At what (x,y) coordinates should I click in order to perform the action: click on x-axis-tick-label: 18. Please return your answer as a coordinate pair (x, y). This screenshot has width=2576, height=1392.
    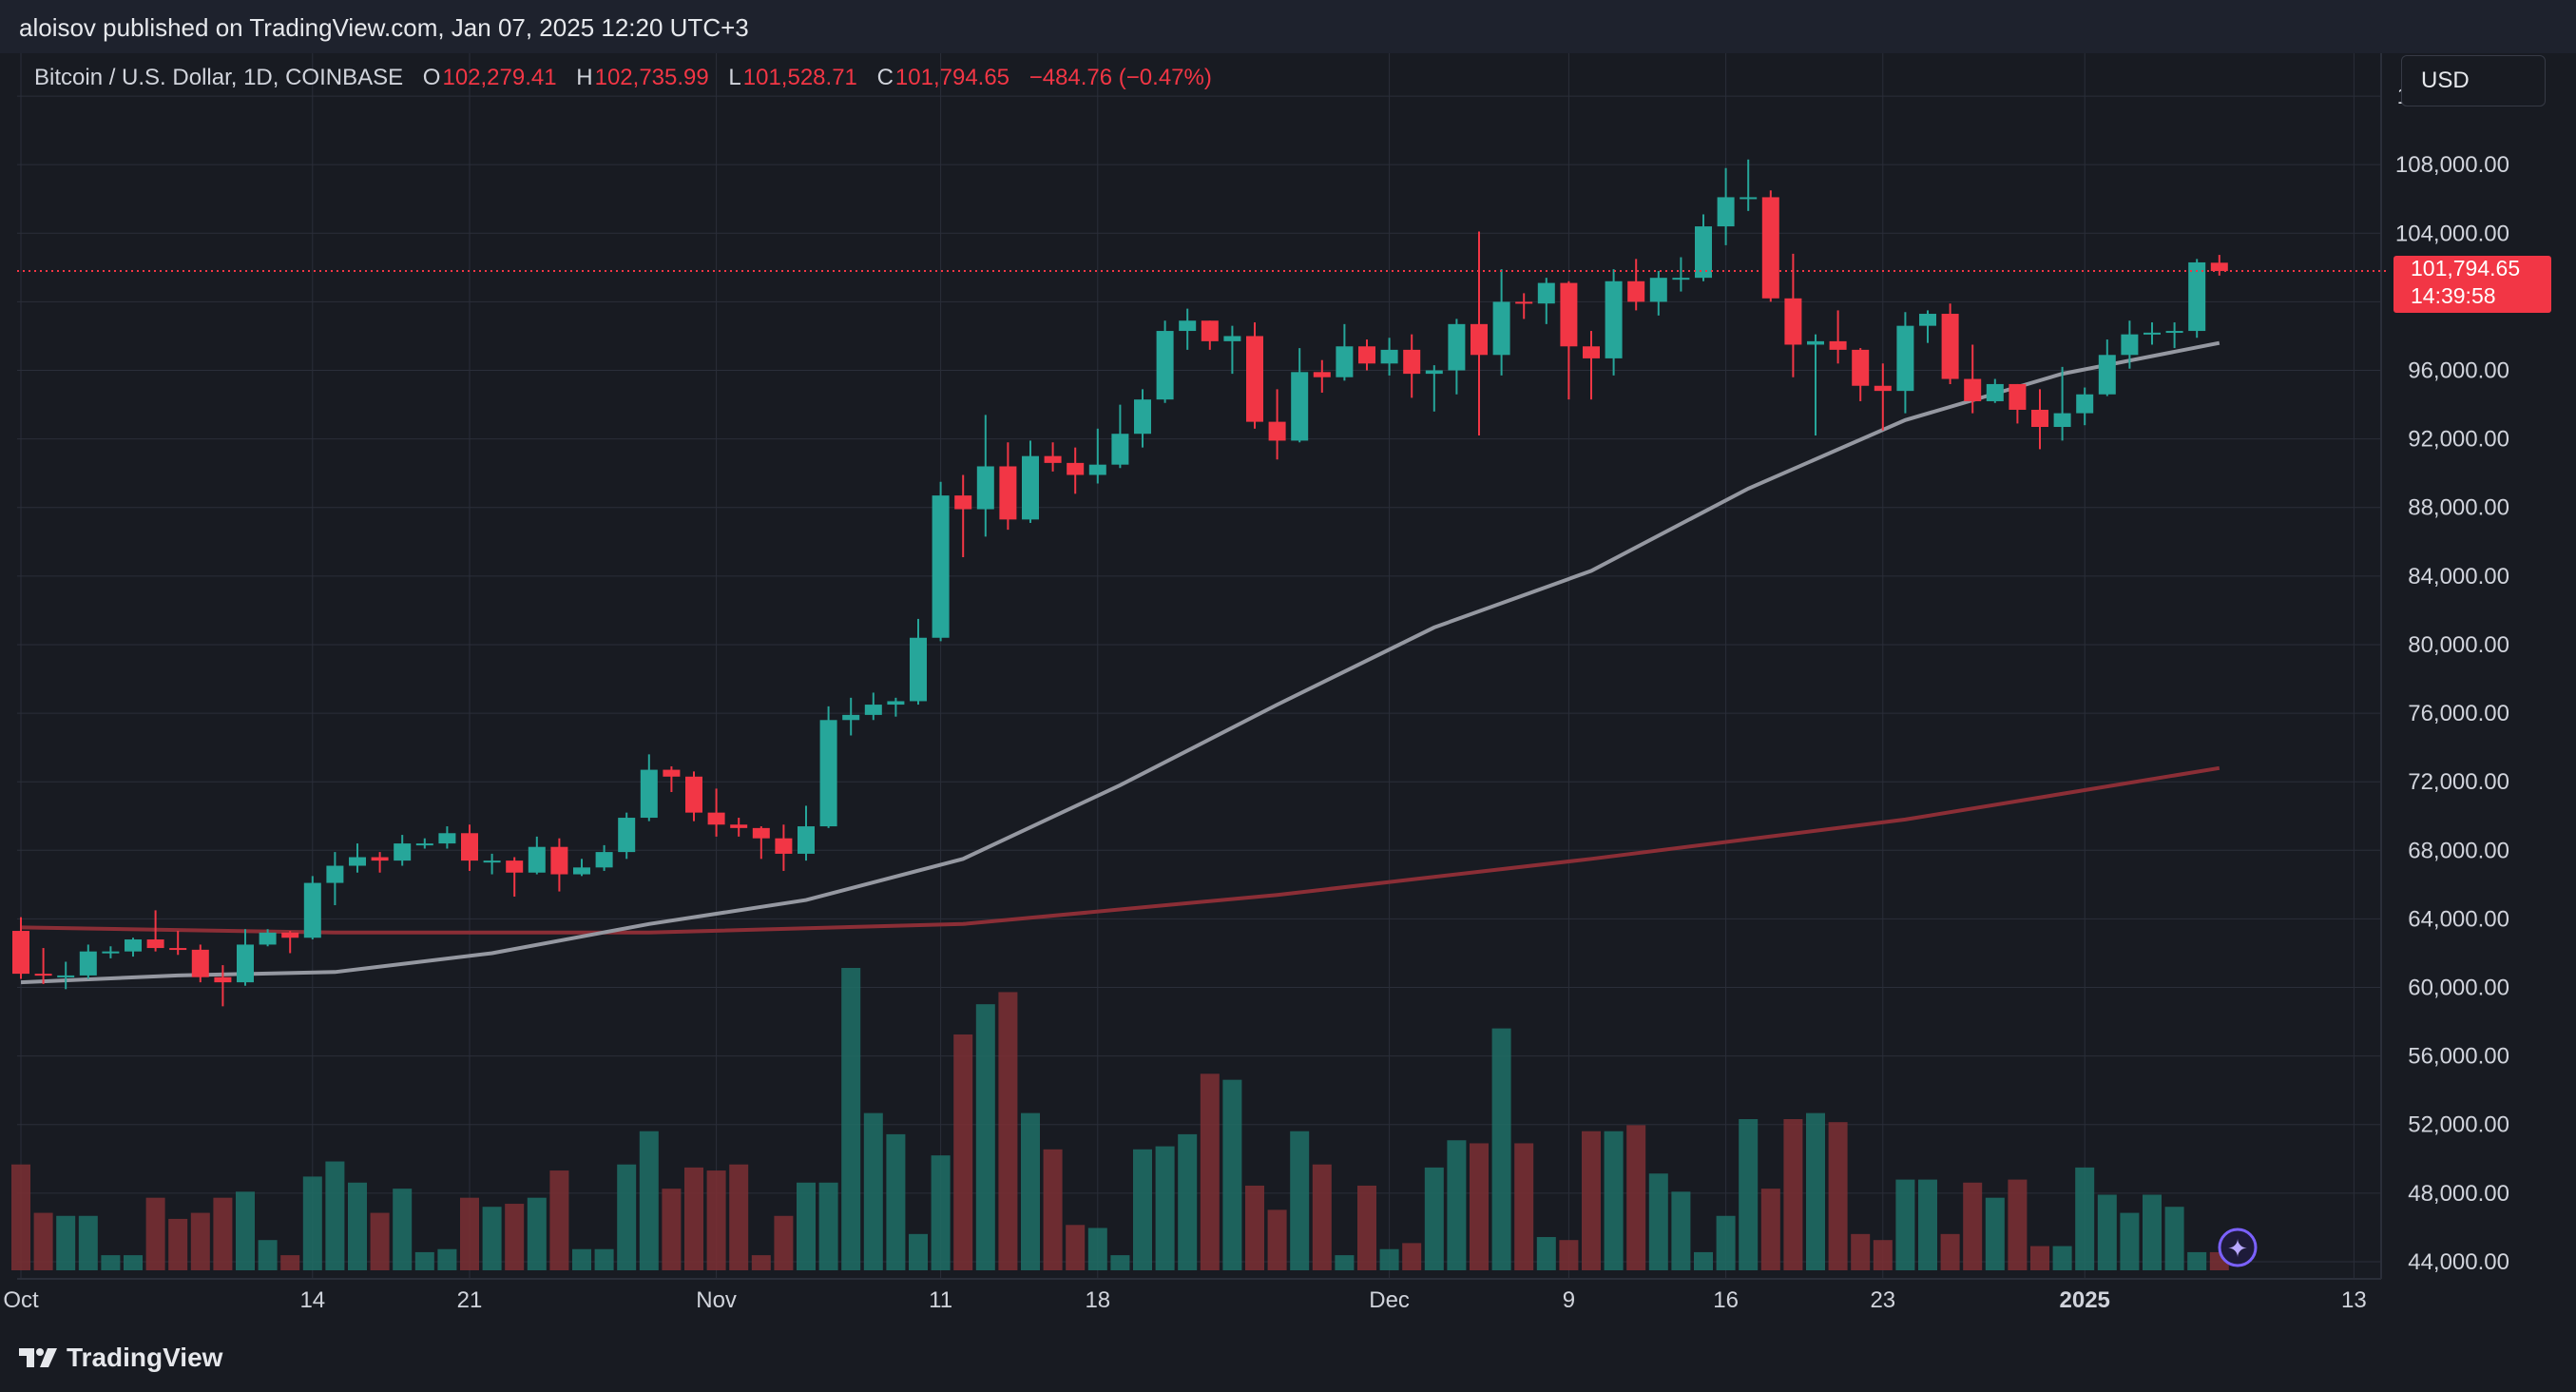
    Looking at the image, I should click on (1098, 1300).